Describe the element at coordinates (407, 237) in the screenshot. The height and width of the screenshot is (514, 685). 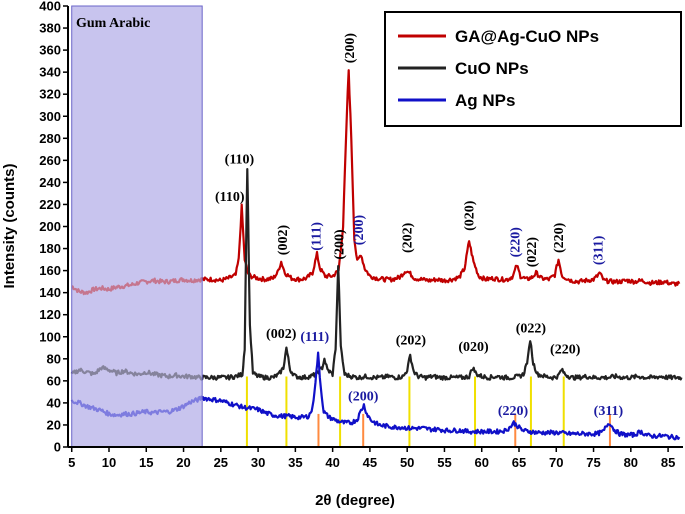
I see `peak-label-7: (202)` at that location.